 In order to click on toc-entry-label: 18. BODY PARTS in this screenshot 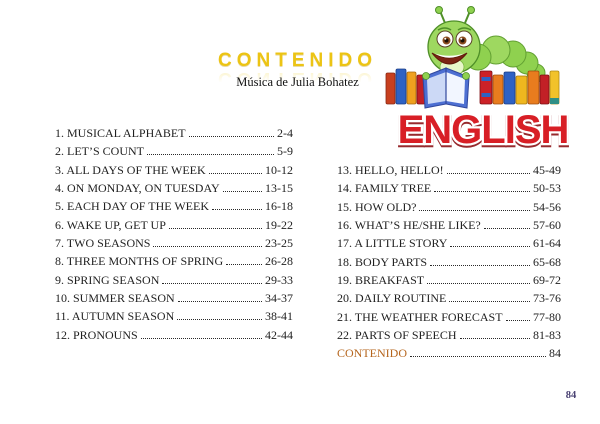, I will do `click(382, 261)`.